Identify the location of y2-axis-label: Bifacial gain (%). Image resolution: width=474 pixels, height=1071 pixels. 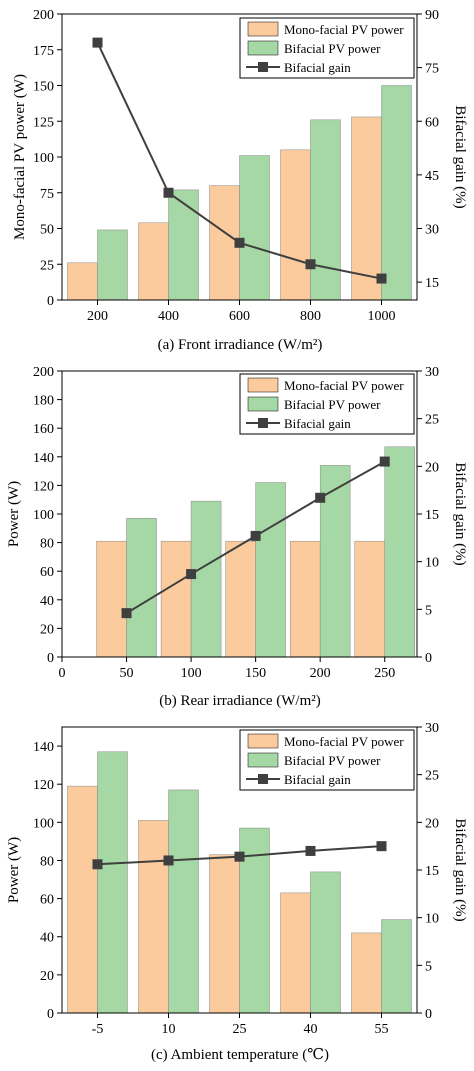
(460, 869).